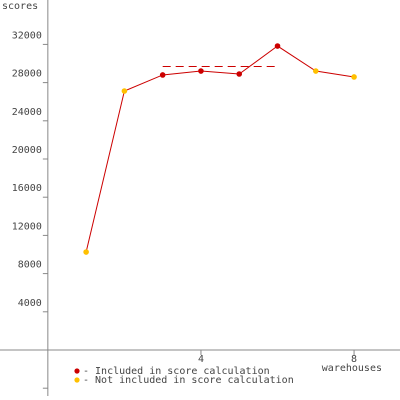 The height and width of the screenshot is (400, 400). What do you see at coordinates (352, 368) in the screenshot?
I see `x-axis-label: warehouses` at bounding box center [352, 368].